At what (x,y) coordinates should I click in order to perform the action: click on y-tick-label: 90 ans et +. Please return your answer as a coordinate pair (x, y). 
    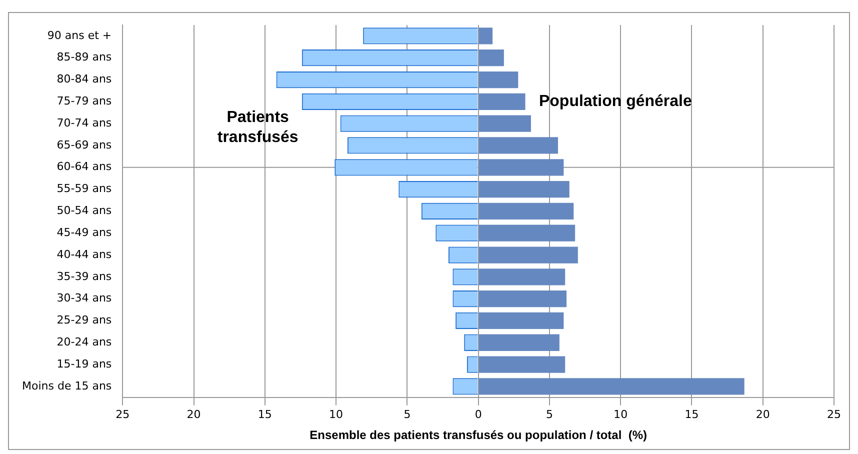
    Looking at the image, I should click on (79, 35).